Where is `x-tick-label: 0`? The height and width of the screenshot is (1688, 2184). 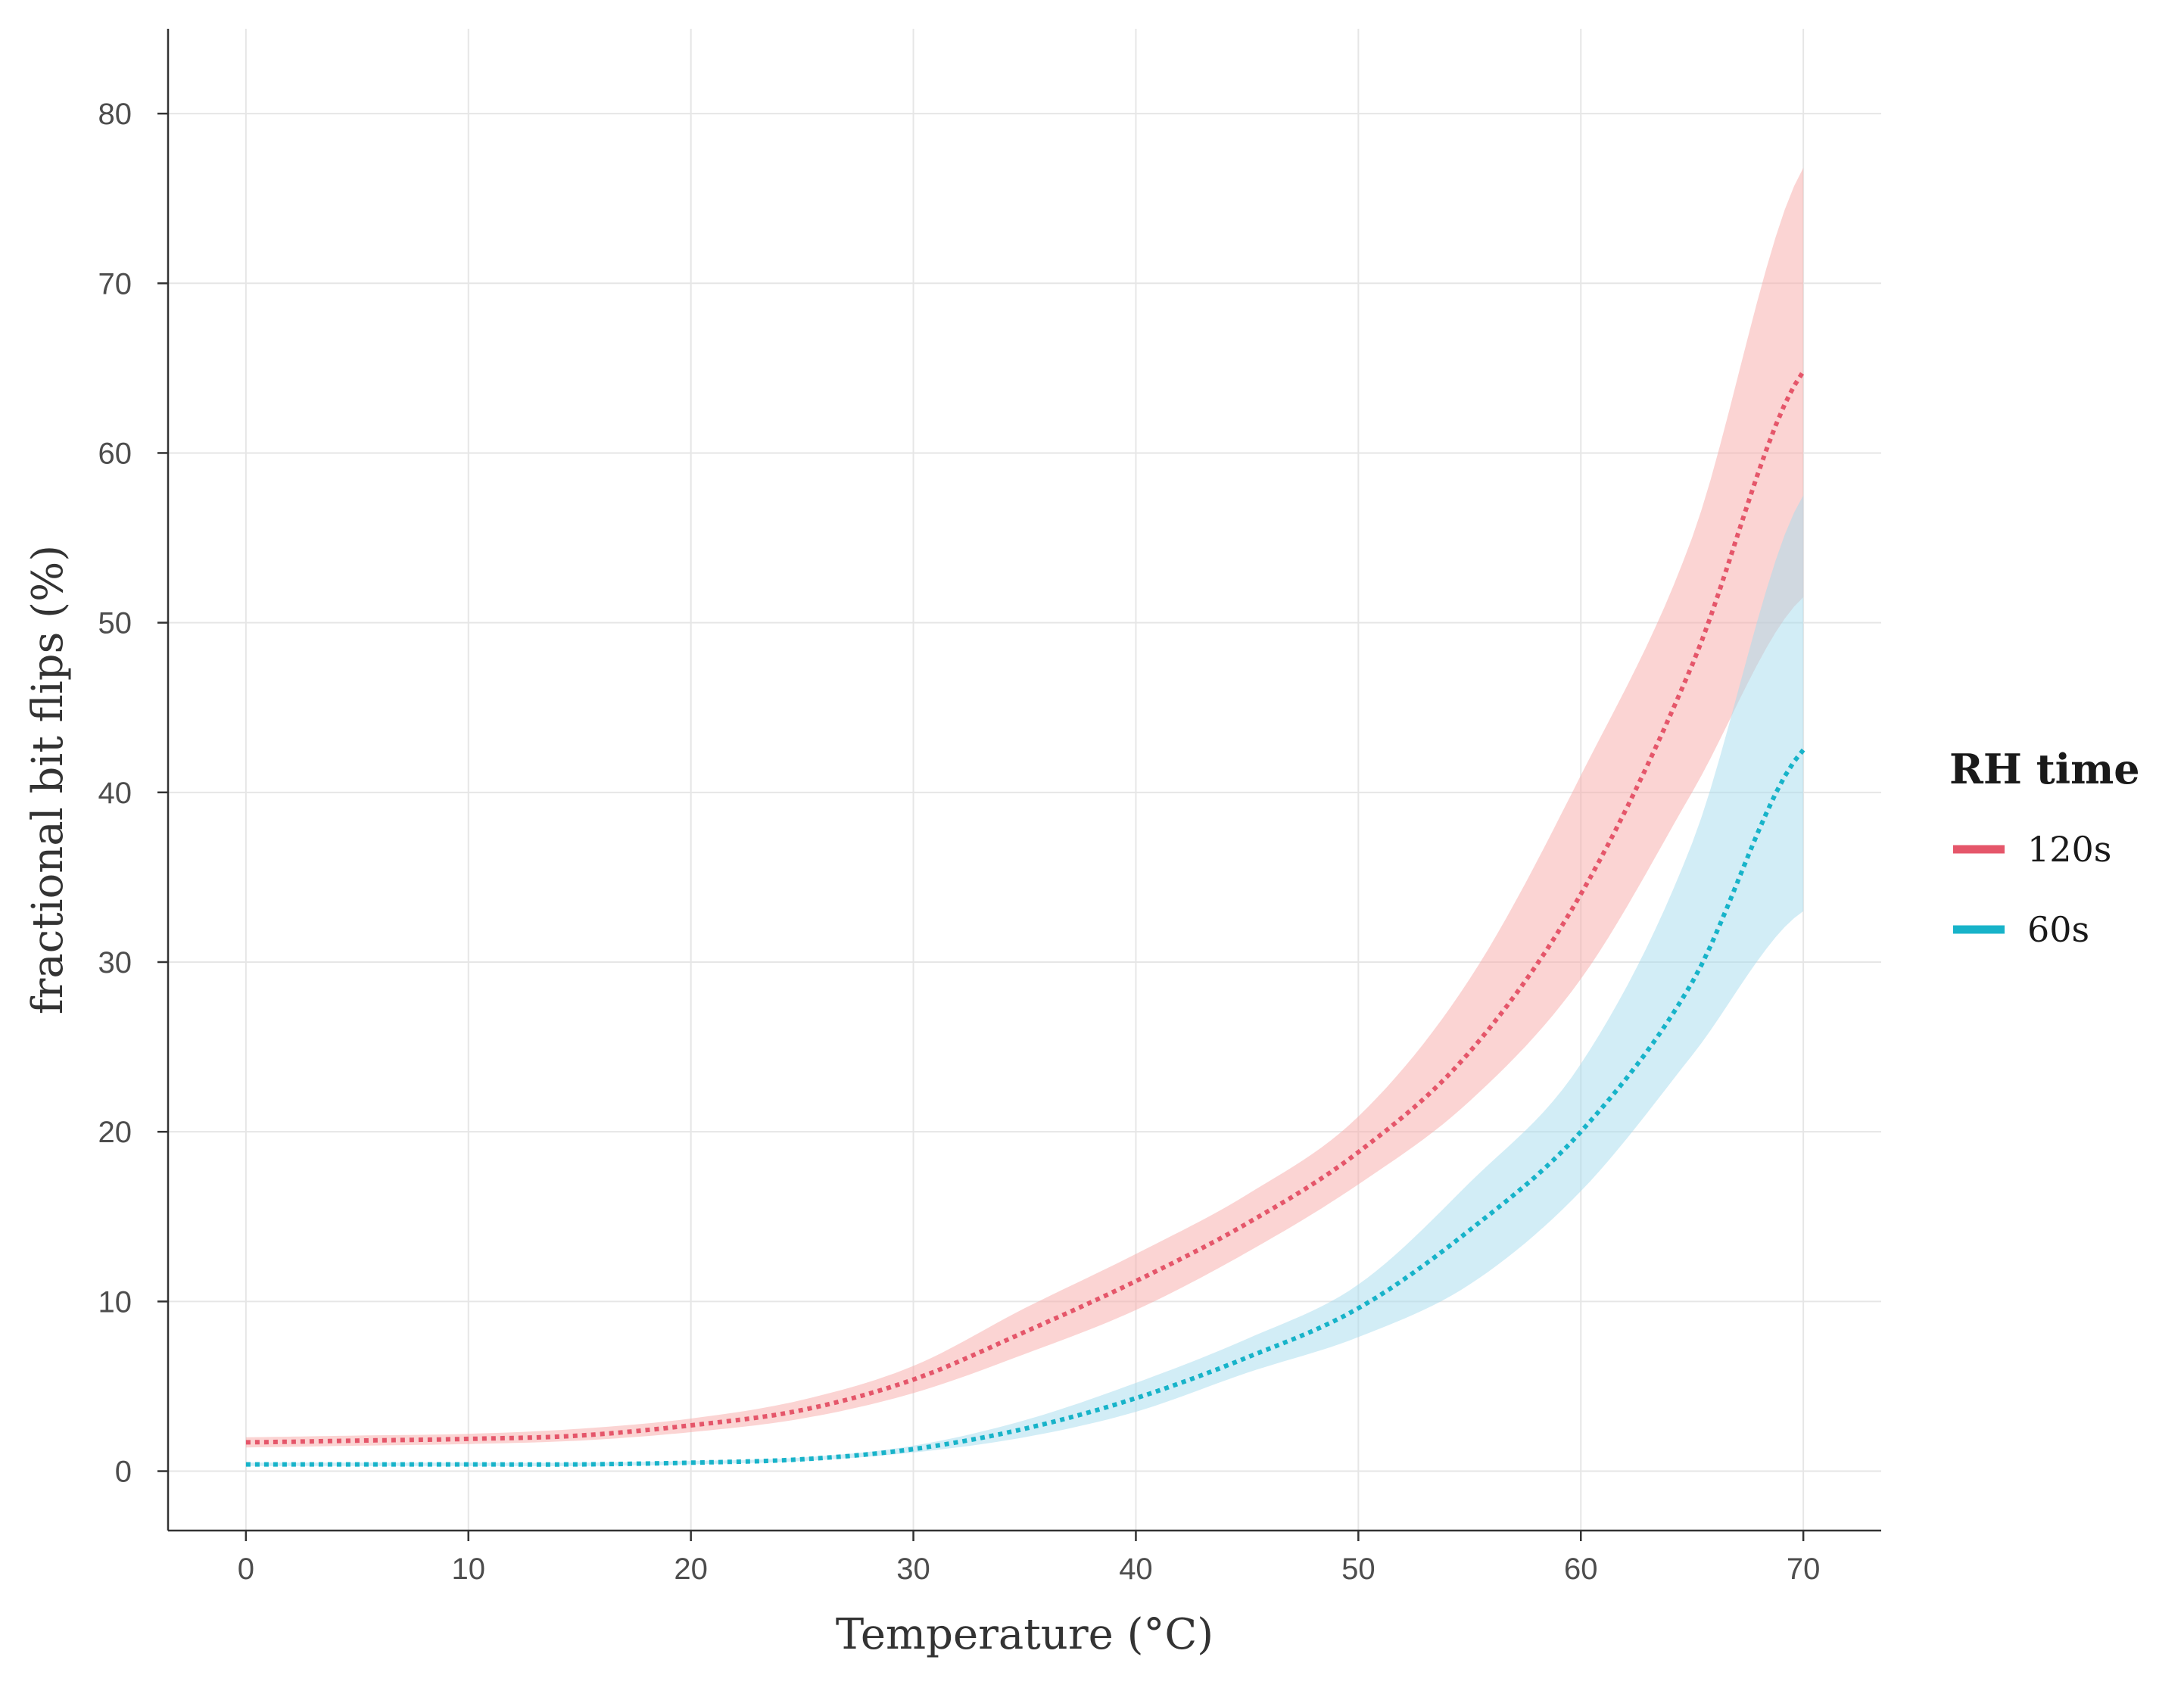 x-tick-label: 0 is located at coordinates (246, 1569).